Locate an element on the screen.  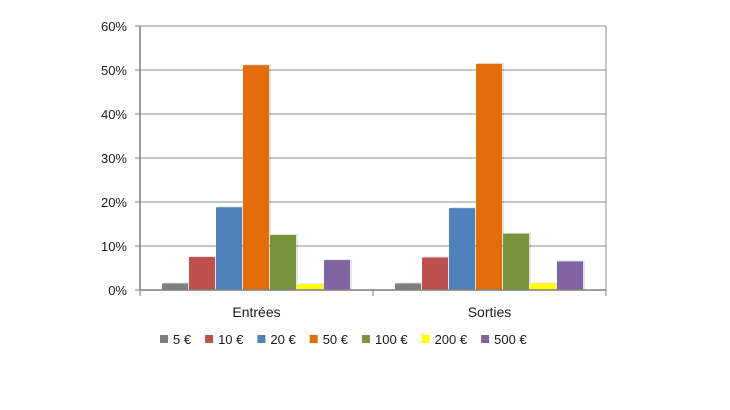
y-tick-label: 60% is located at coordinates (114, 26).